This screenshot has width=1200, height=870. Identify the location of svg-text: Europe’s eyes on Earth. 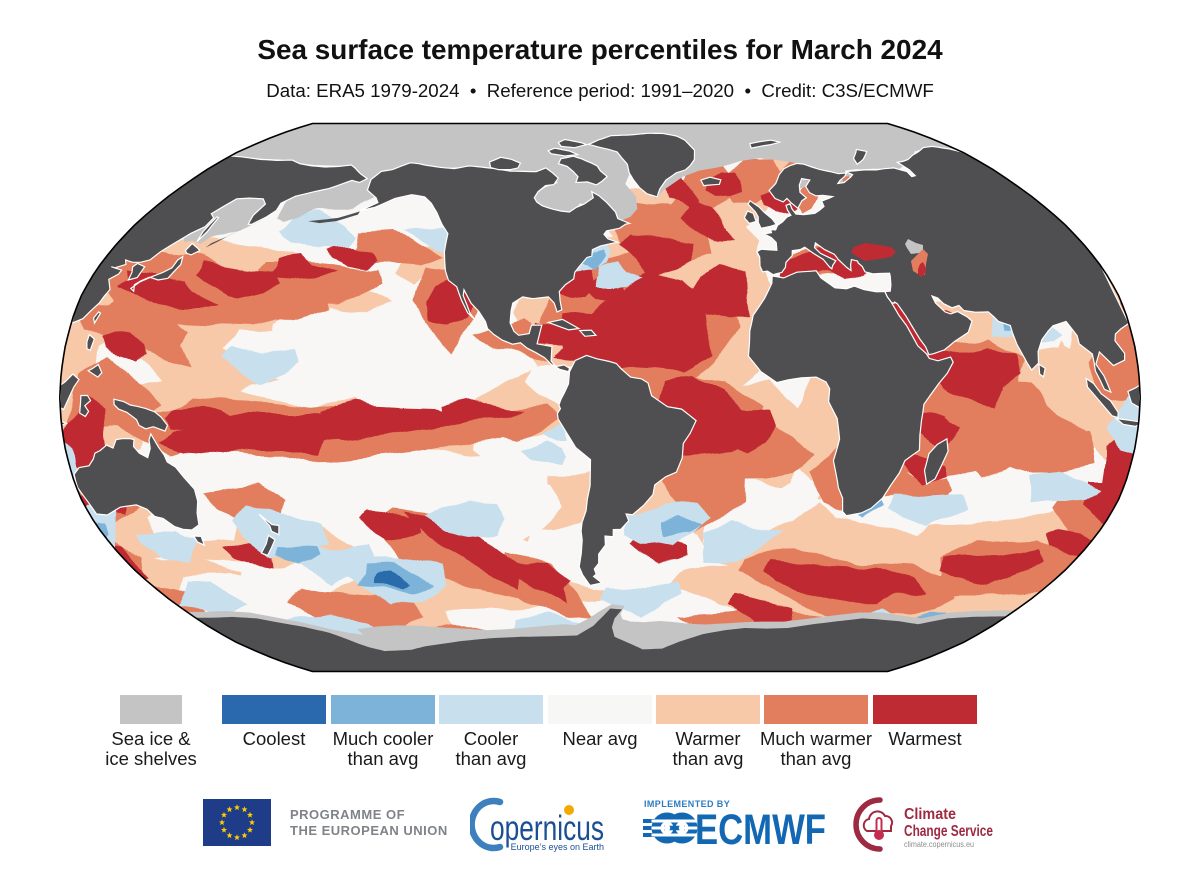
(557, 847).